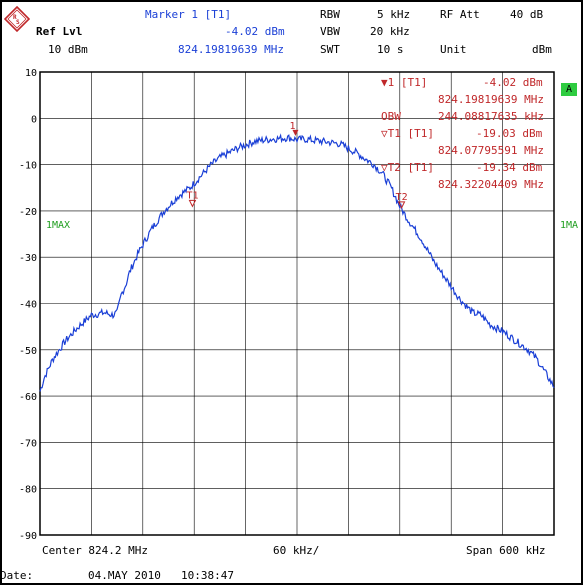  Describe the element at coordinates (407, 82) in the screenshot. I see `marker1-text: 1 [T1]` at that location.